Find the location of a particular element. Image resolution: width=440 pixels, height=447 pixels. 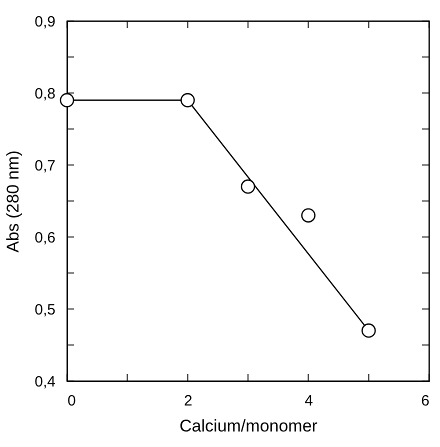

x-tick-label: 4 is located at coordinates (309, 401).